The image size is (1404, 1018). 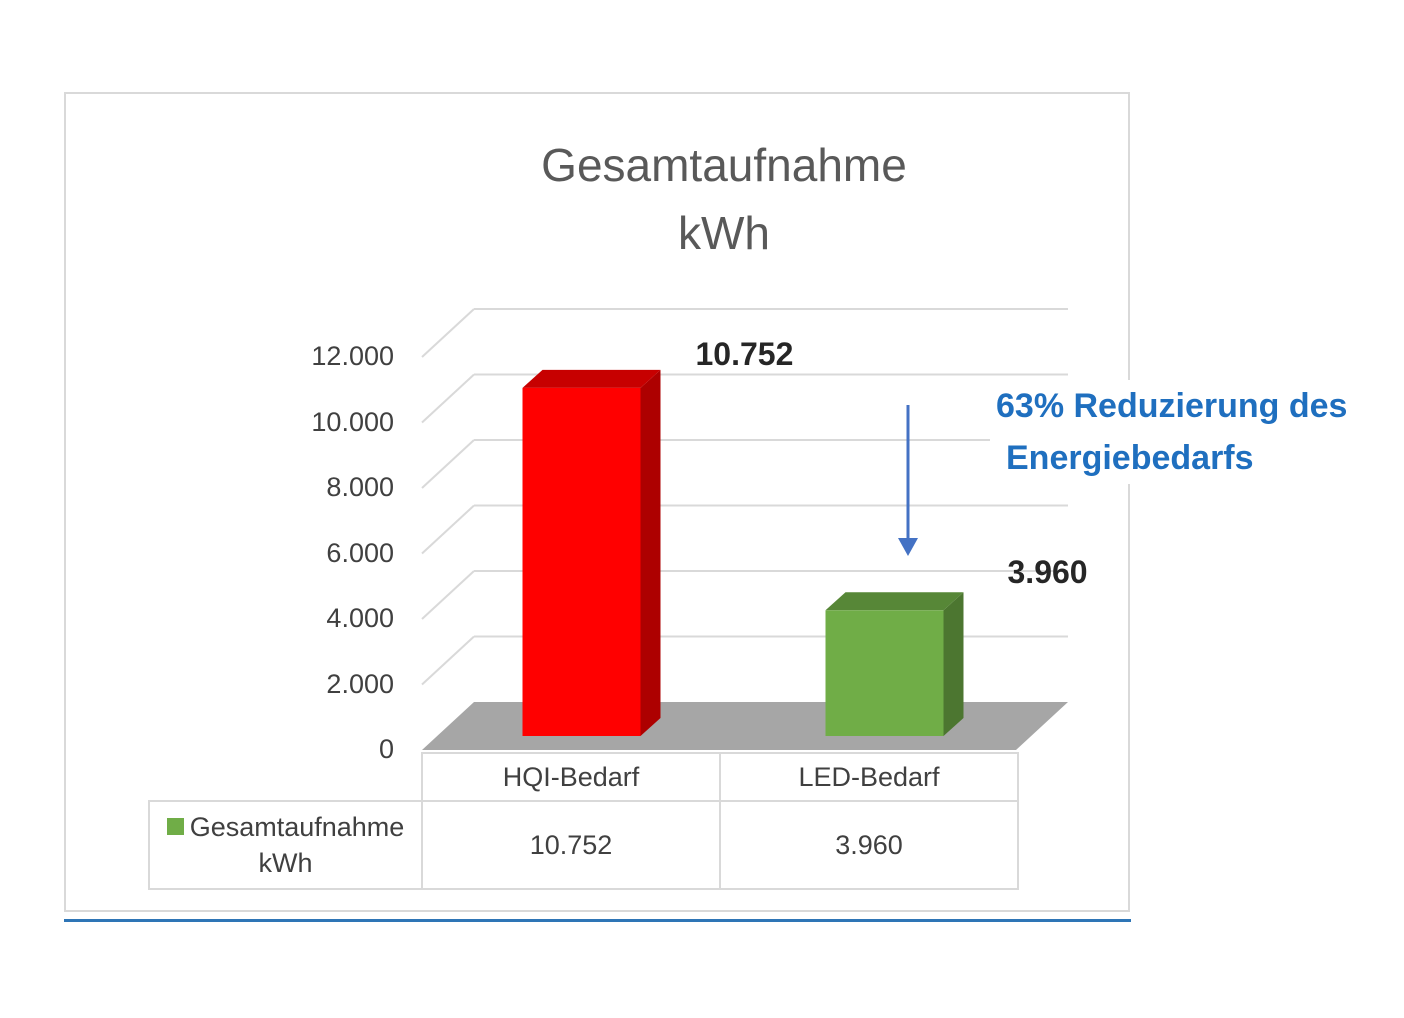 What do you see at coordinates (597, 920) in the screenshot?
I see `bottom-rule` at bounding box center [597, 920].